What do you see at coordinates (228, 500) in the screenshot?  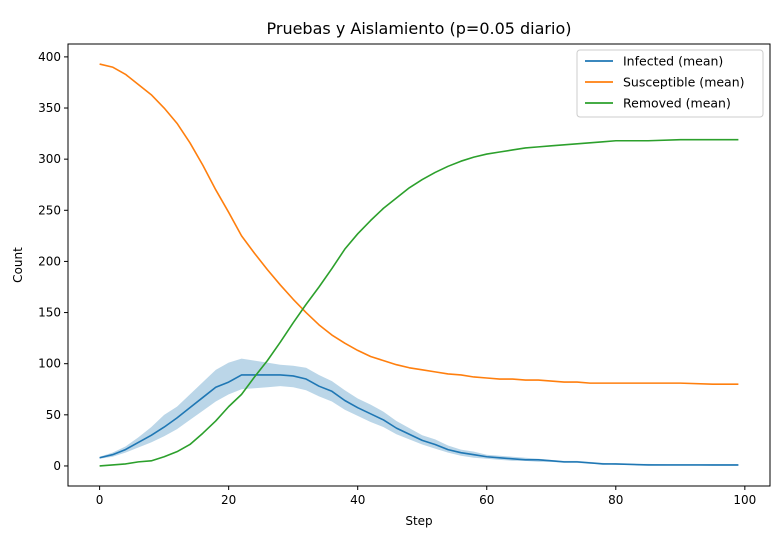 I see `x-tick-label: 20` at bounding box center [228, 500].